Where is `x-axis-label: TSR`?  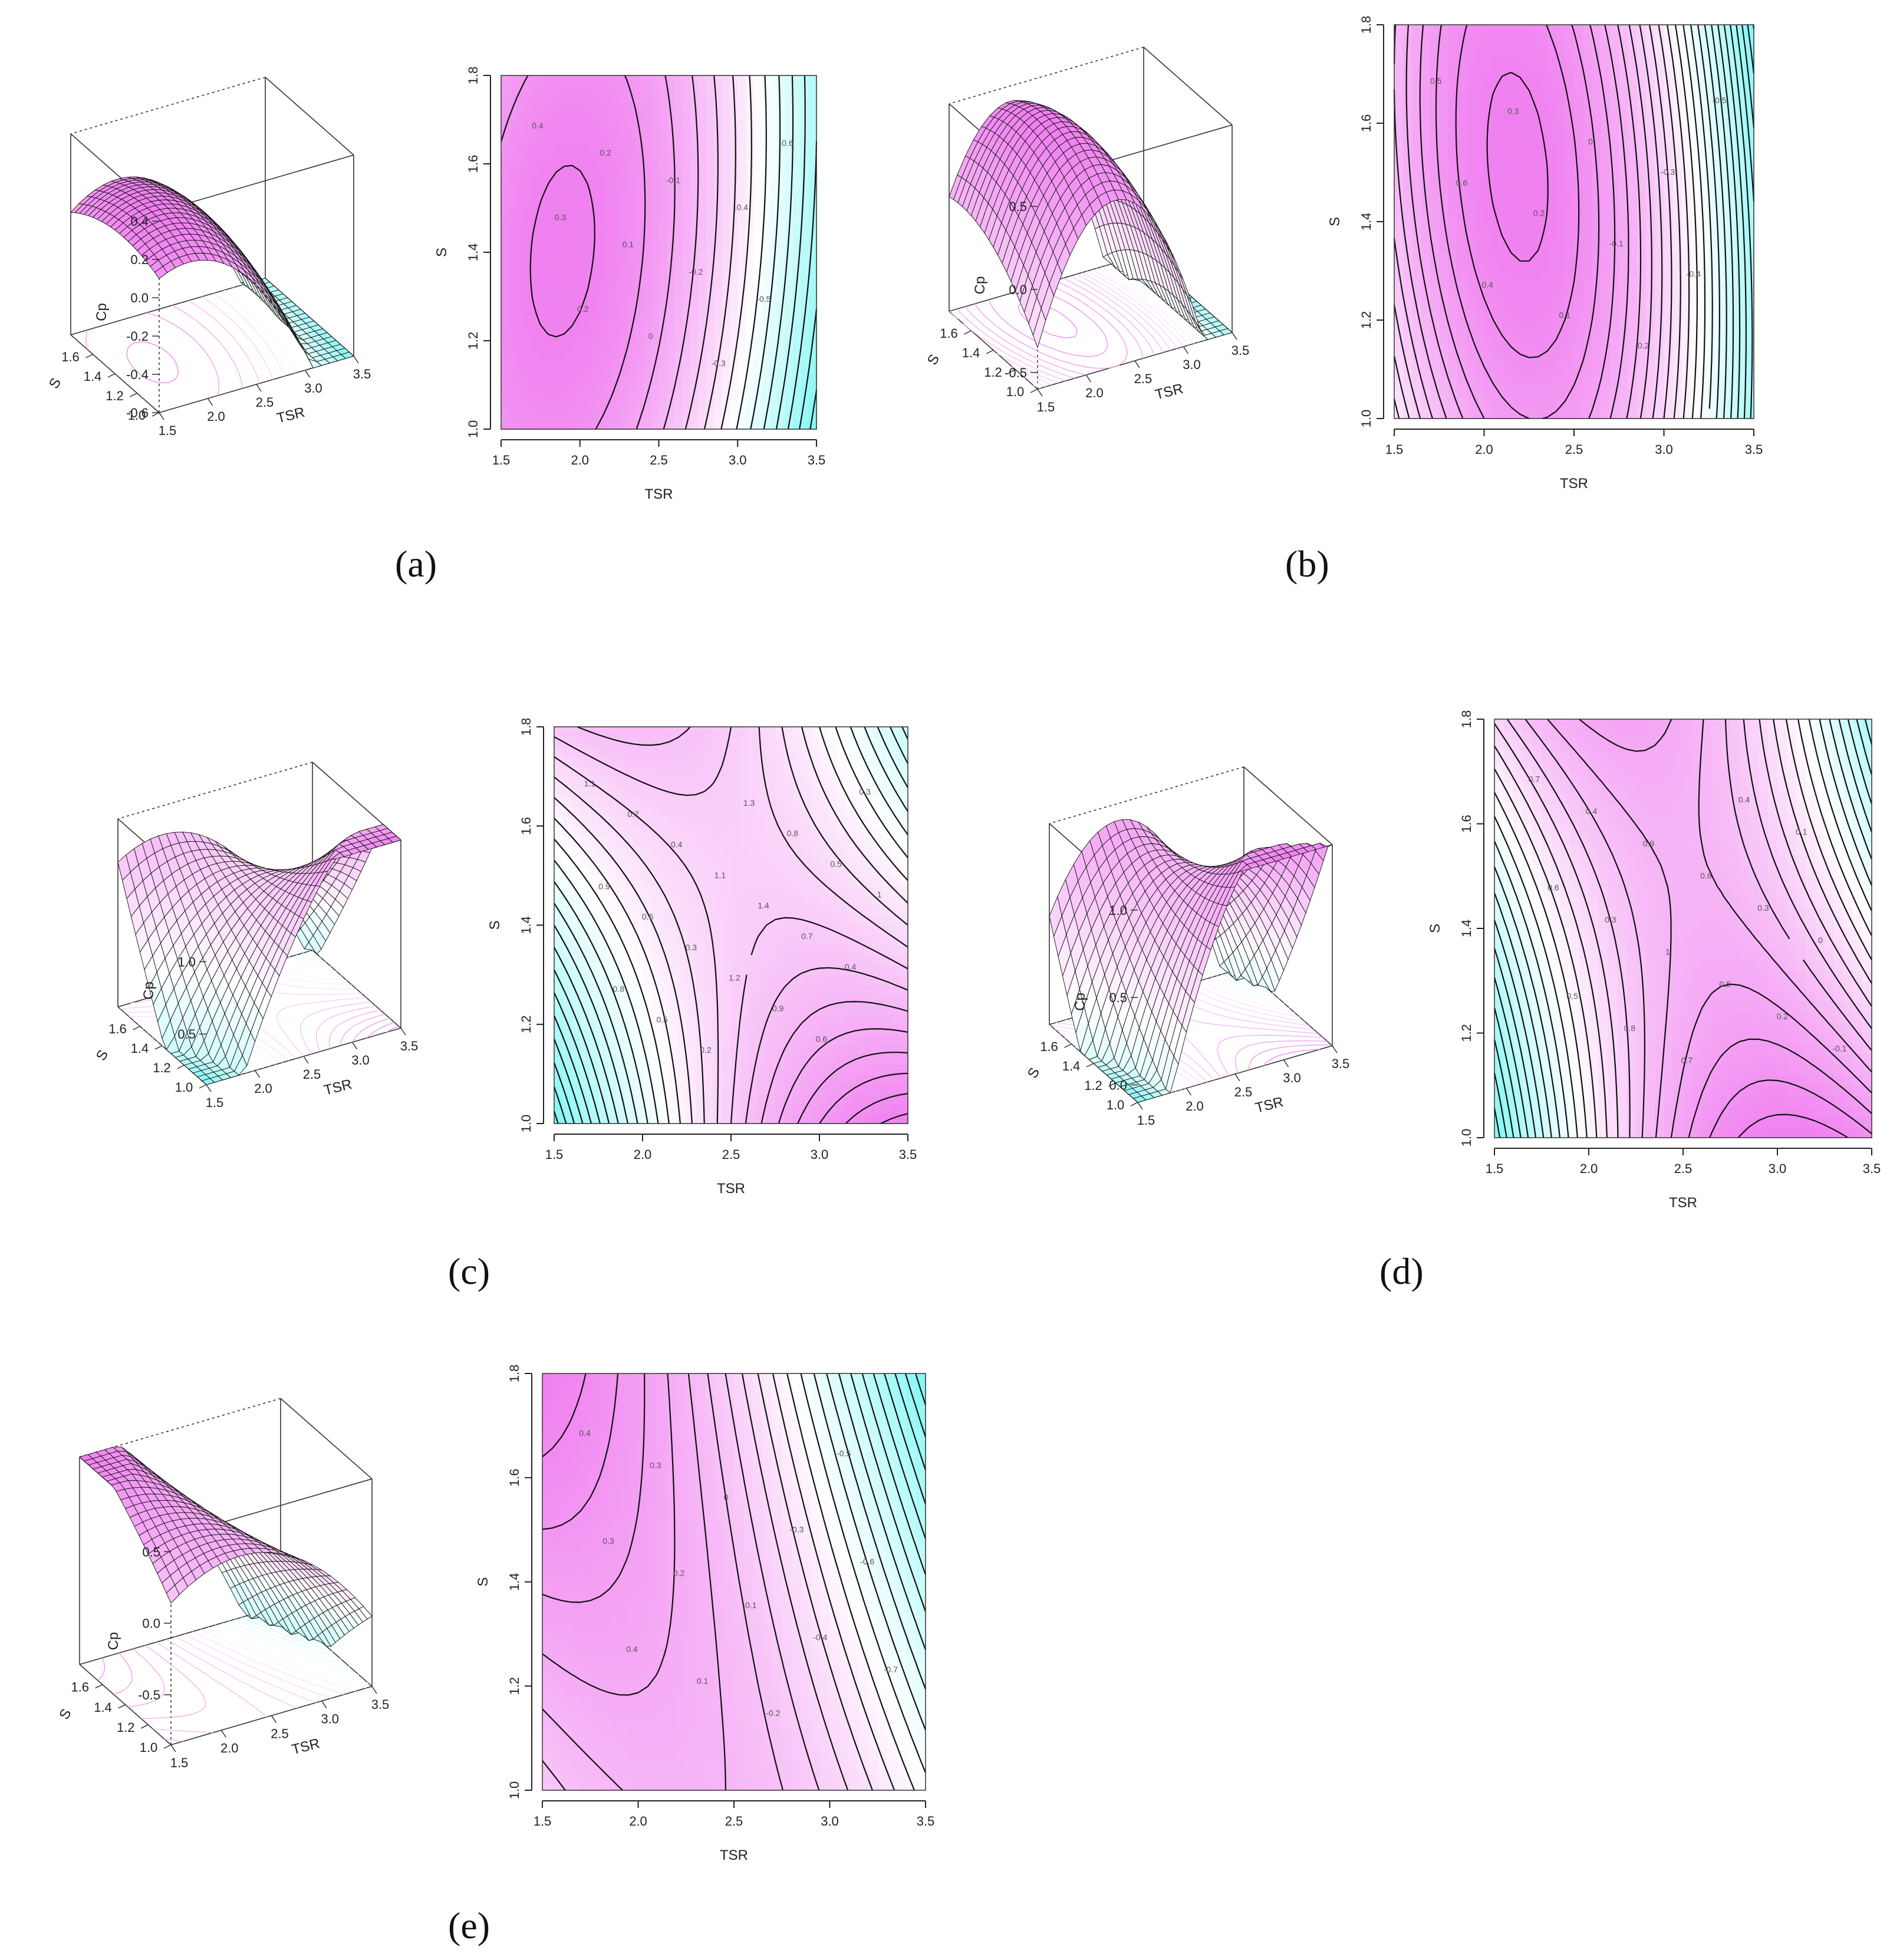
x-axis-label: TSR is located at coordinates (1574, 484).